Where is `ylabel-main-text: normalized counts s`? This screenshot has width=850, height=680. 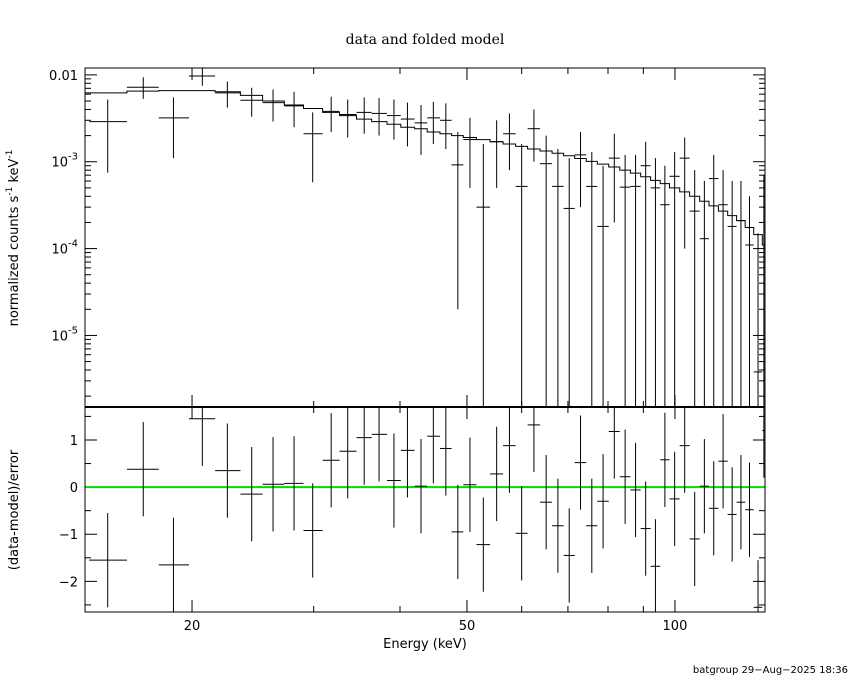 ylabel-main-text: normalized counts s is located at coordinates (14, 260).